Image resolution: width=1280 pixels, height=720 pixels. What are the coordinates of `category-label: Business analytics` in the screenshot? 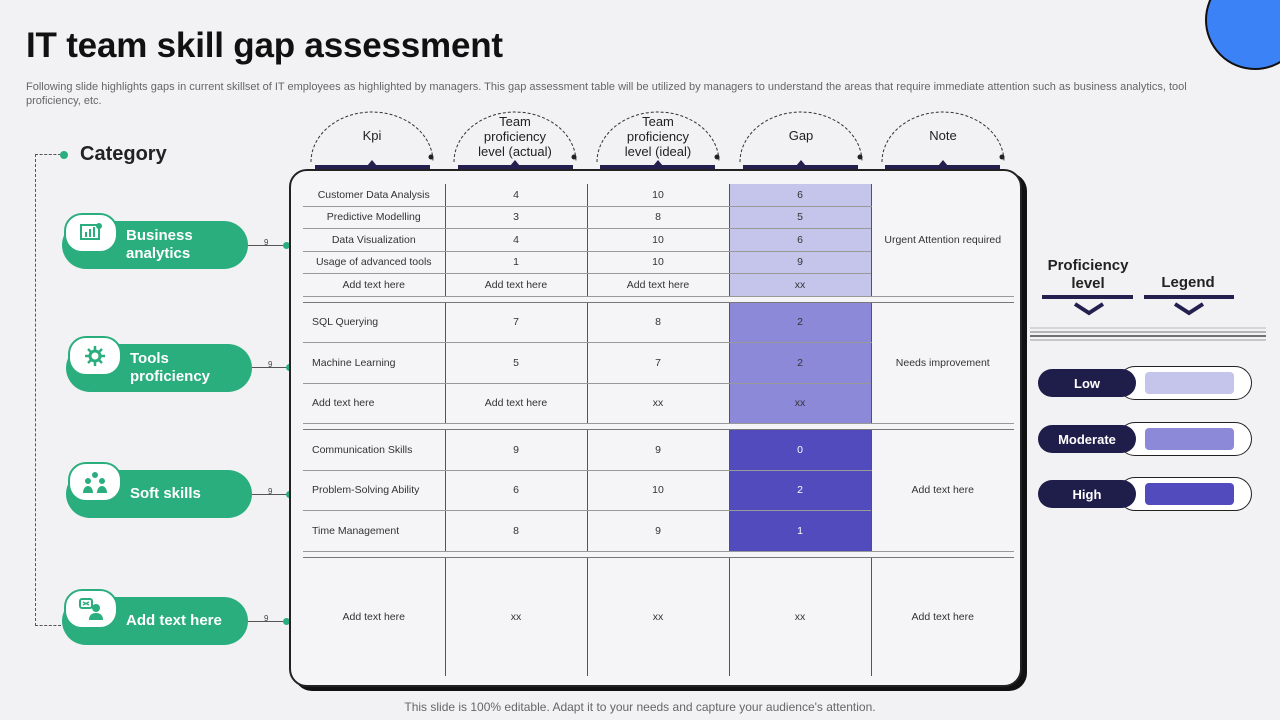 It's located at (159, 244).